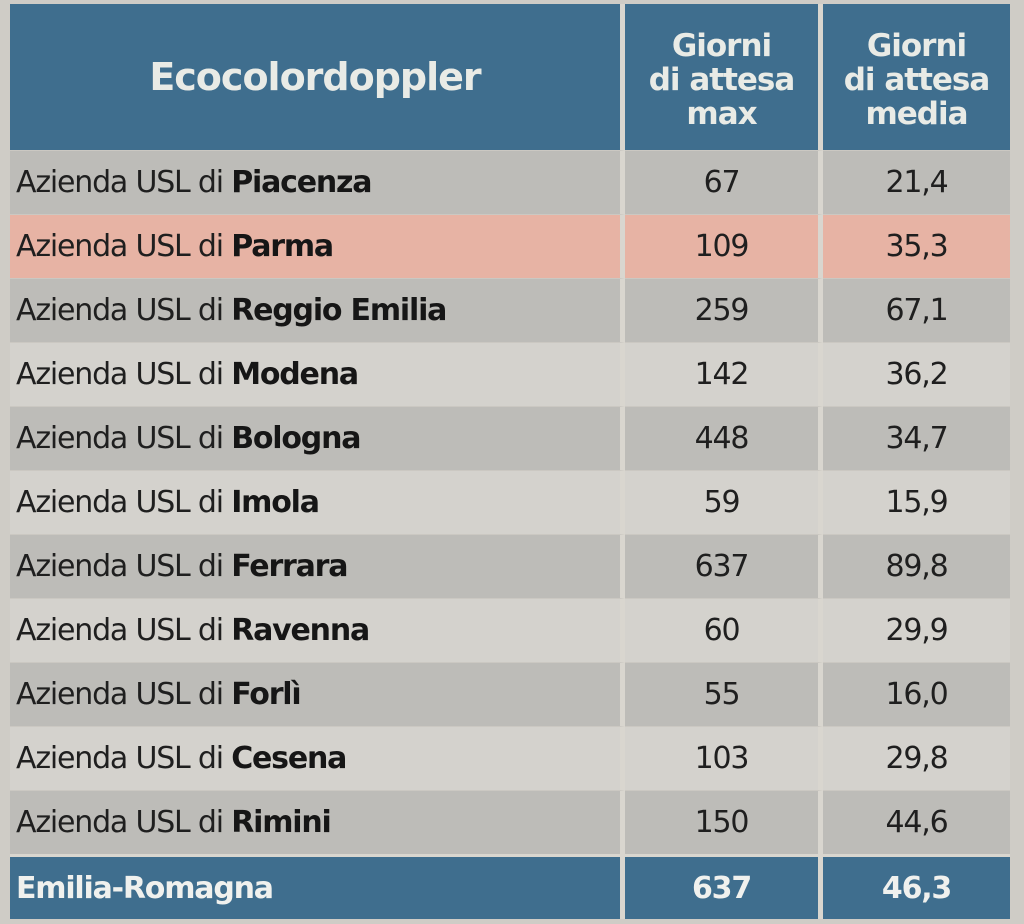 The width and height of the screenshot is (1024, 924). I want to click on cell-media: 34,7, so click(916, 438).